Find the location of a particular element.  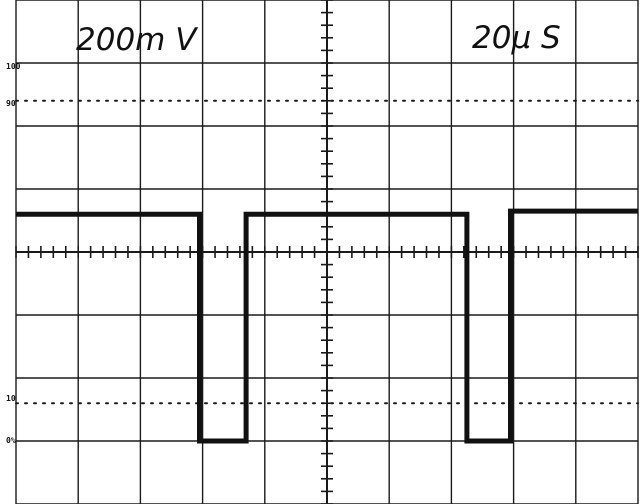

reference-label-0: 0% is located at coordinates (11, 440).